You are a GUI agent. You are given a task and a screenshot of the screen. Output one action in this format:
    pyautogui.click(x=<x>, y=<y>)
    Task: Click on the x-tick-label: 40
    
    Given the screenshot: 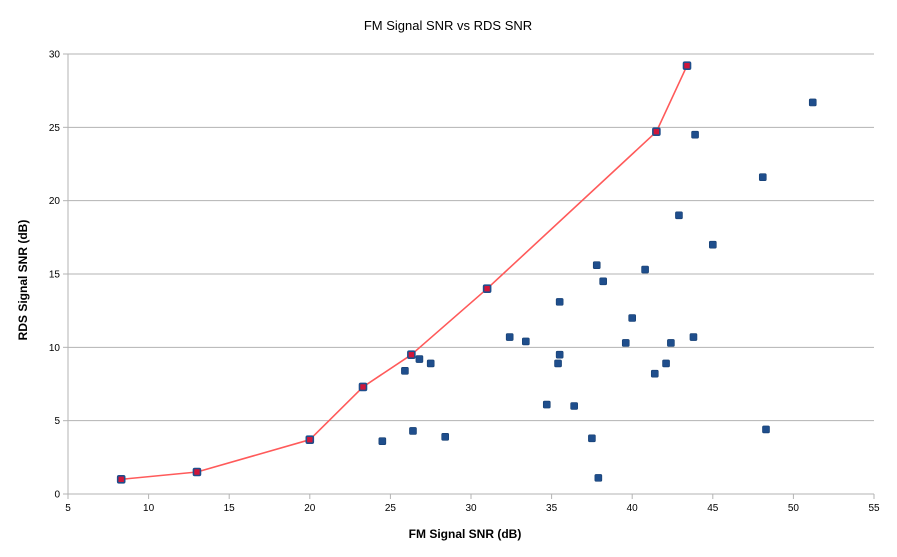 What is the action you would take?
    pyautogui.click(x=633, y=508)
    